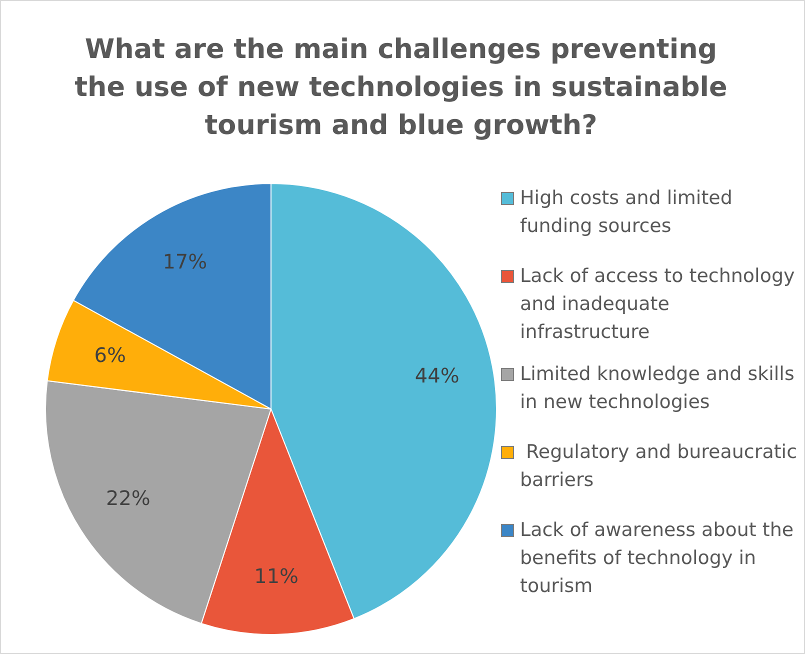 Image resolution: width=805 pixels, height=654 pixels. I want to click on legend-label: Regulatory and bureaucratic barriers, so click(659, 466).